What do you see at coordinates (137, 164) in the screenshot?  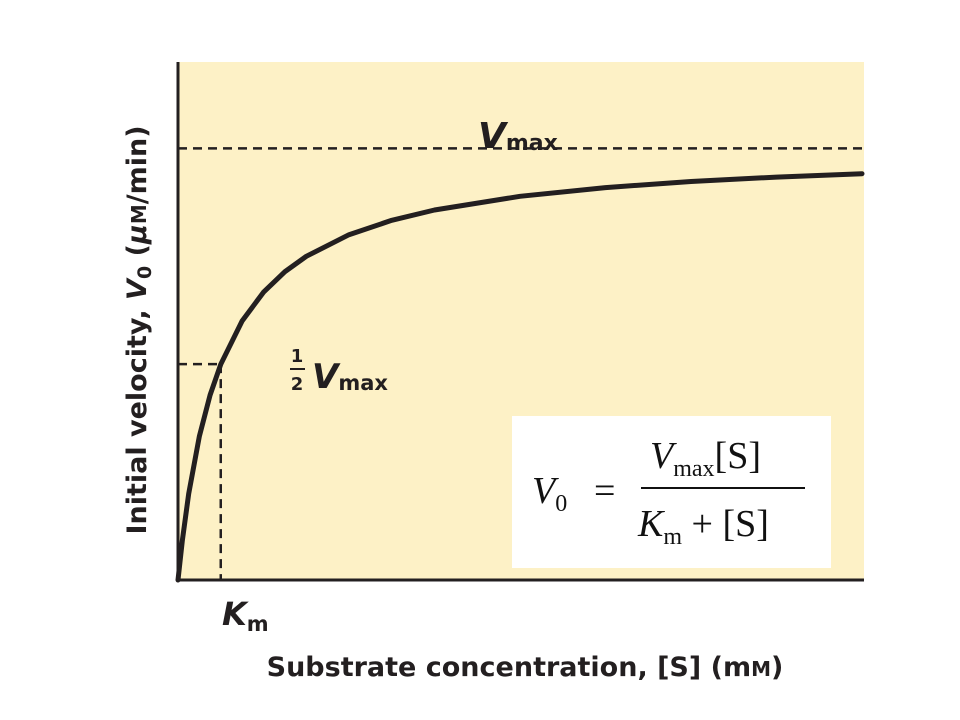 I see `y-axis-label-unit-rest: /min)` at bounding box center [137, 164].